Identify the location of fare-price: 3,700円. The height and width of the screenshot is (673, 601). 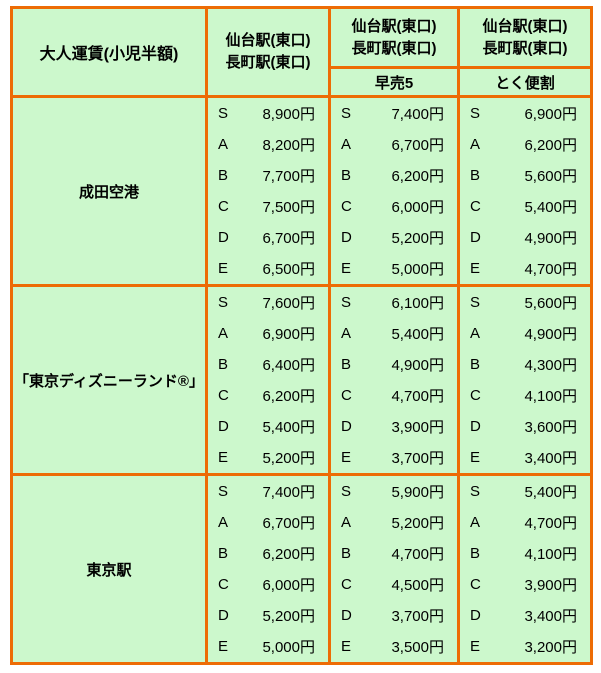
(417, 616).